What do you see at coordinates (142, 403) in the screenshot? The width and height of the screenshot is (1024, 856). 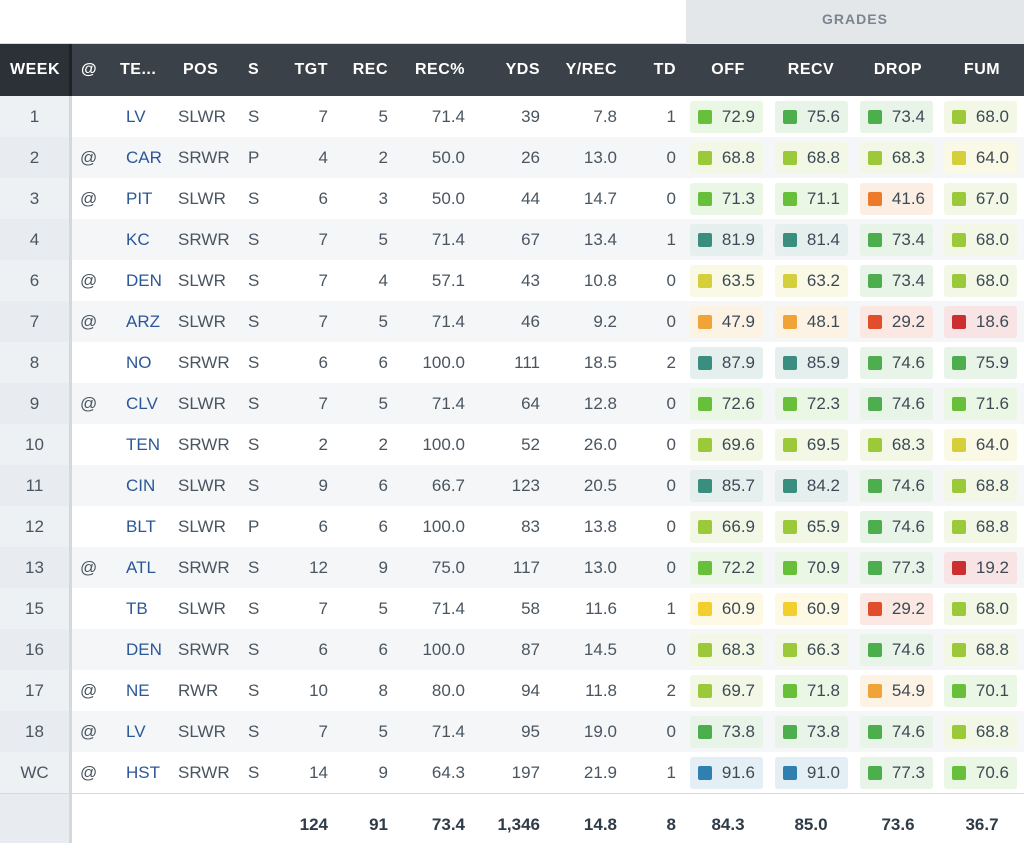 I see `team-link: CLV` at bounding box center [142, 403].